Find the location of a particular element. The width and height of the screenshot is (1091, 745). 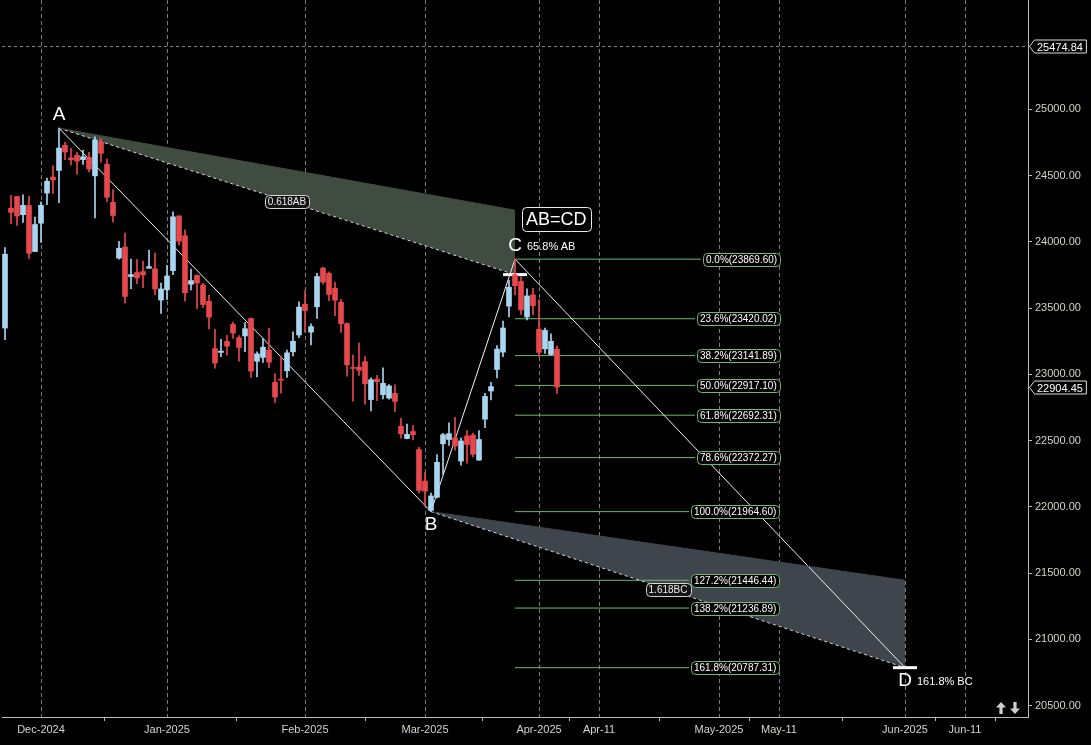

series-label: 0.618AB is located at coordinates (287, 202).